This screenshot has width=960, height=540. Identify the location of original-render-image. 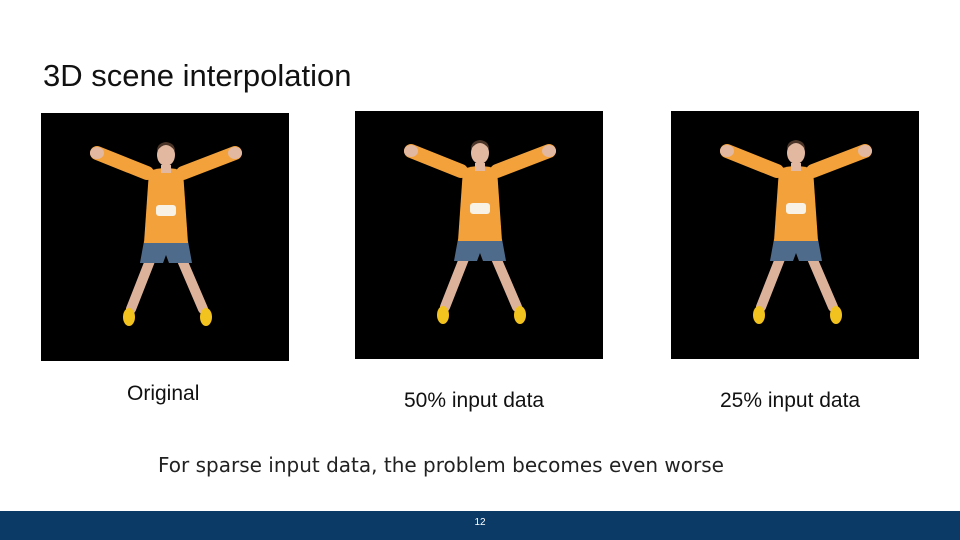
(165, 237).